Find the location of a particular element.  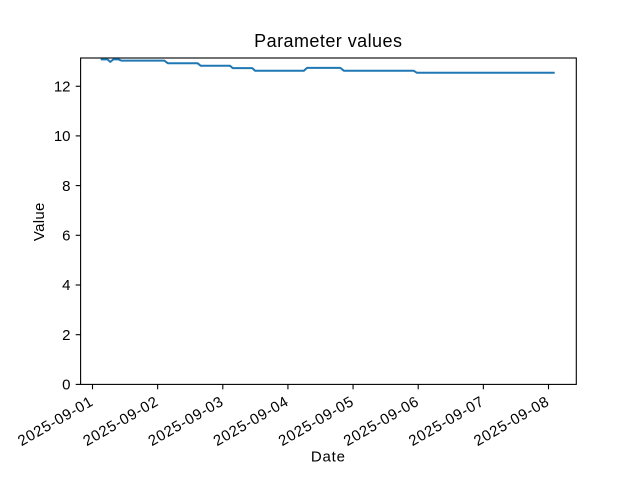

svg-text: 0 is located at coordinates (66, 385).